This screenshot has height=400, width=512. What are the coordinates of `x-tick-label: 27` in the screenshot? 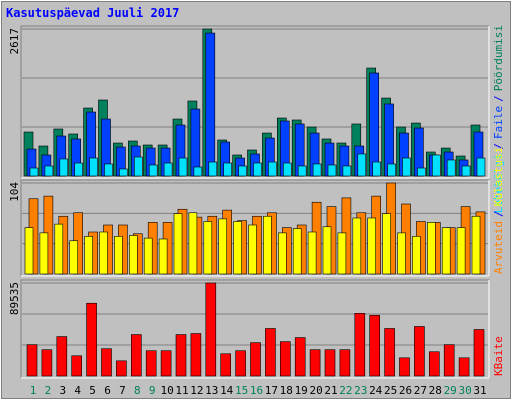 It's located at (420, 390).